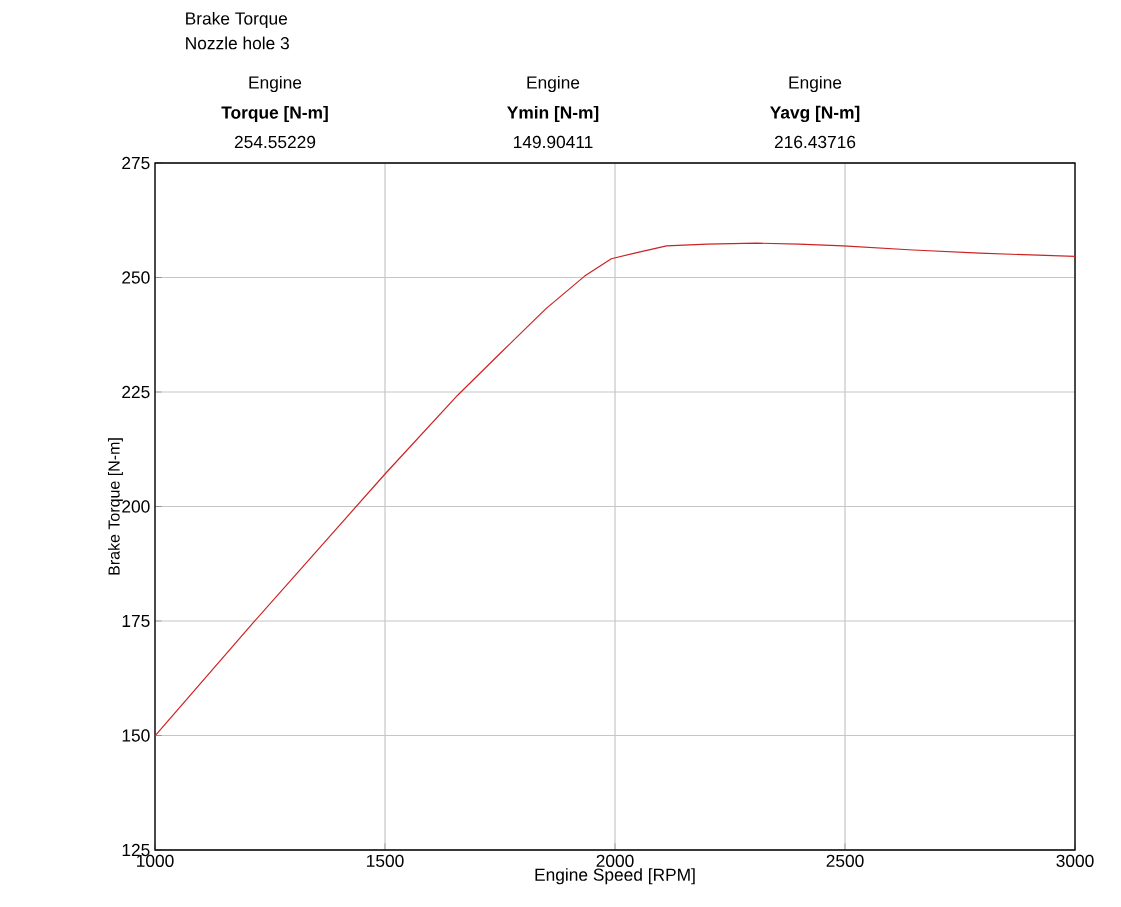 The width and height of the screenshot is (1121, 907). Describe the element at coordinates (553, 142) in the screenshot. I see `text: 149.90411` at that location.